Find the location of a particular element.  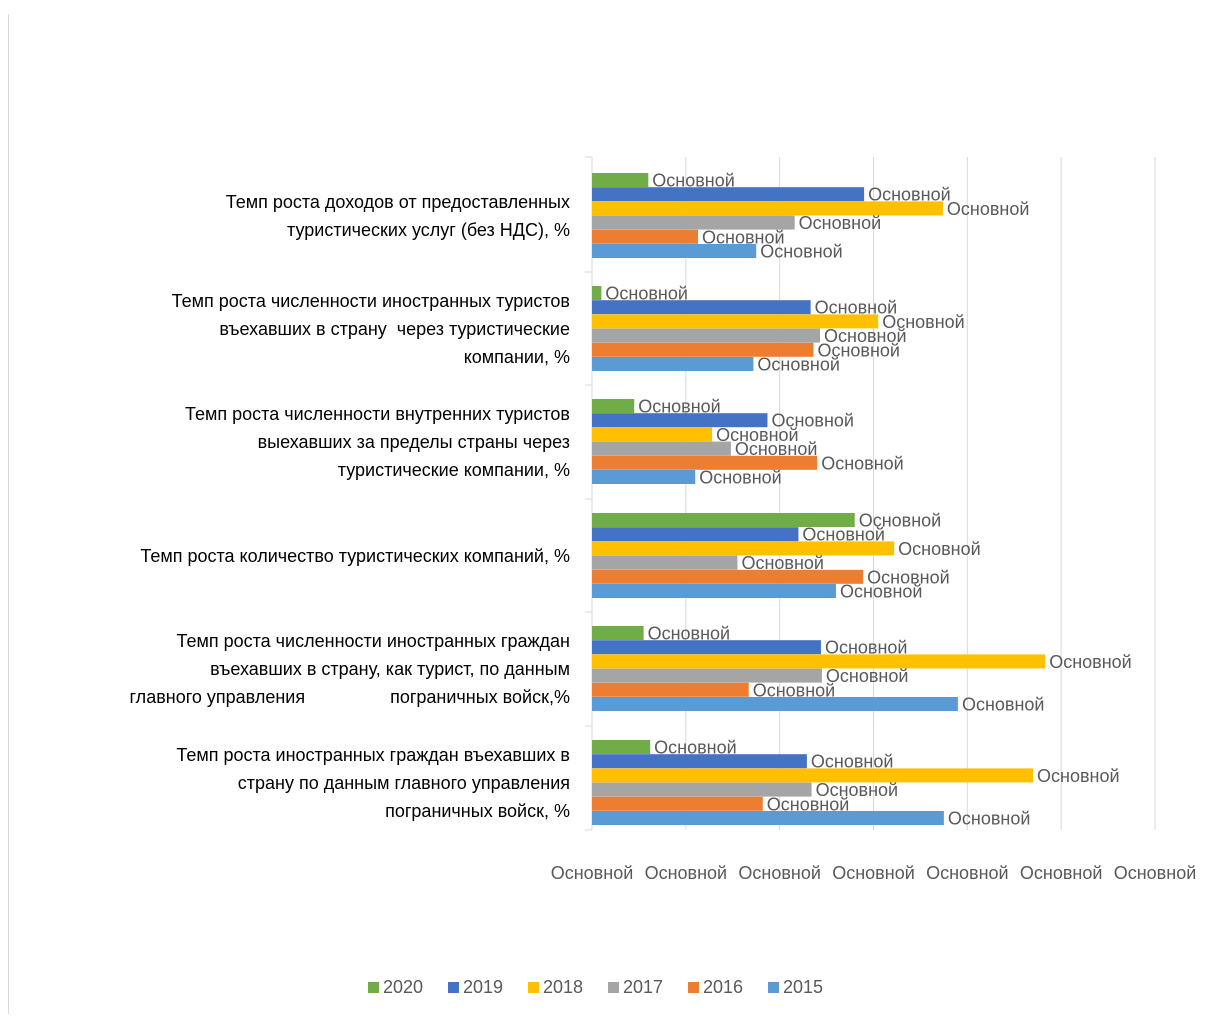

legend-swatch-2016 is located at coordinates (693, 987).